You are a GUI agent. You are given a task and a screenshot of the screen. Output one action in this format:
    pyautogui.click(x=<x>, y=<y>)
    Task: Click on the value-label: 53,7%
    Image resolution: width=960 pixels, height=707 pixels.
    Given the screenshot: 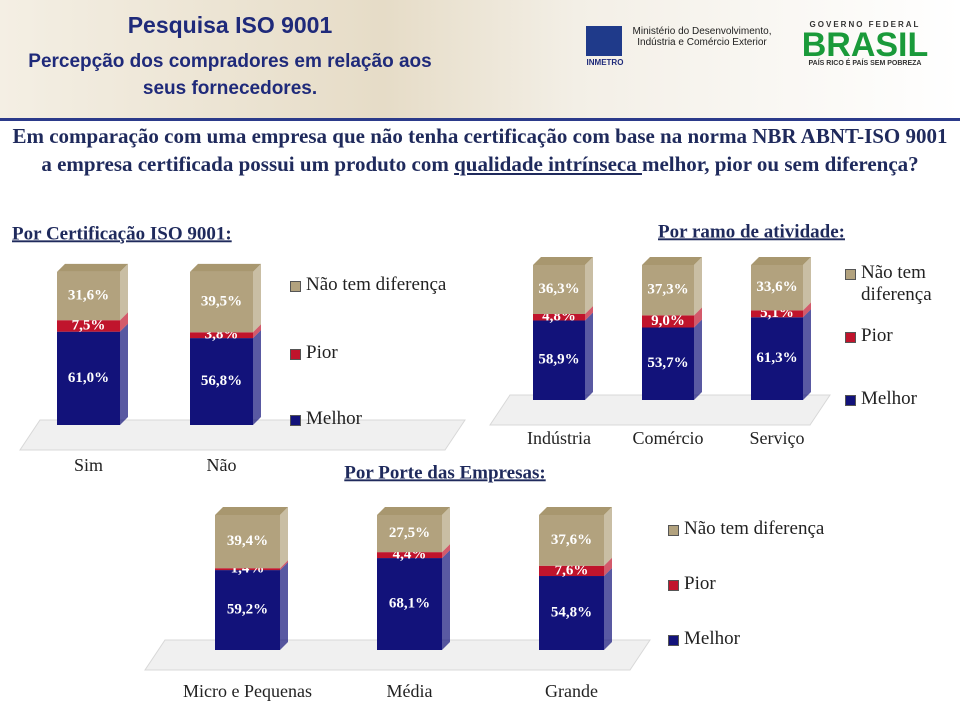 What is the action you would take?
    pyautogui.click(x=667, y=363)
    